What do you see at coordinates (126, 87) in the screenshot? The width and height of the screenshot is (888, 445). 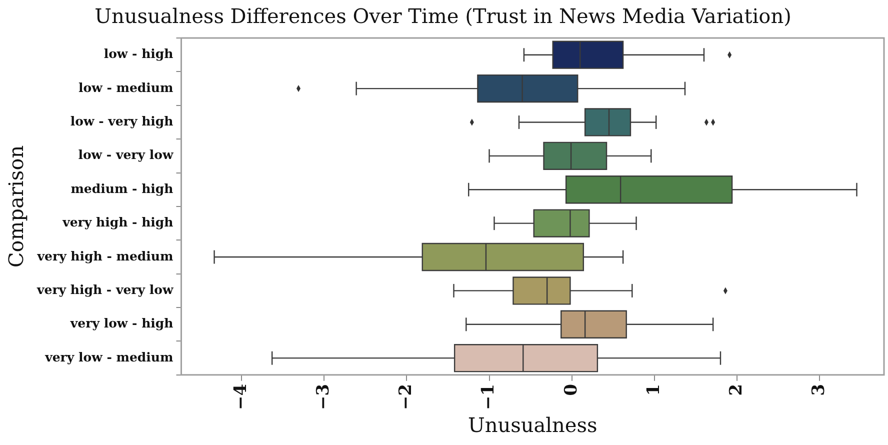 I see `y-tick-label: low - medium` at bounding box center [126, 87].